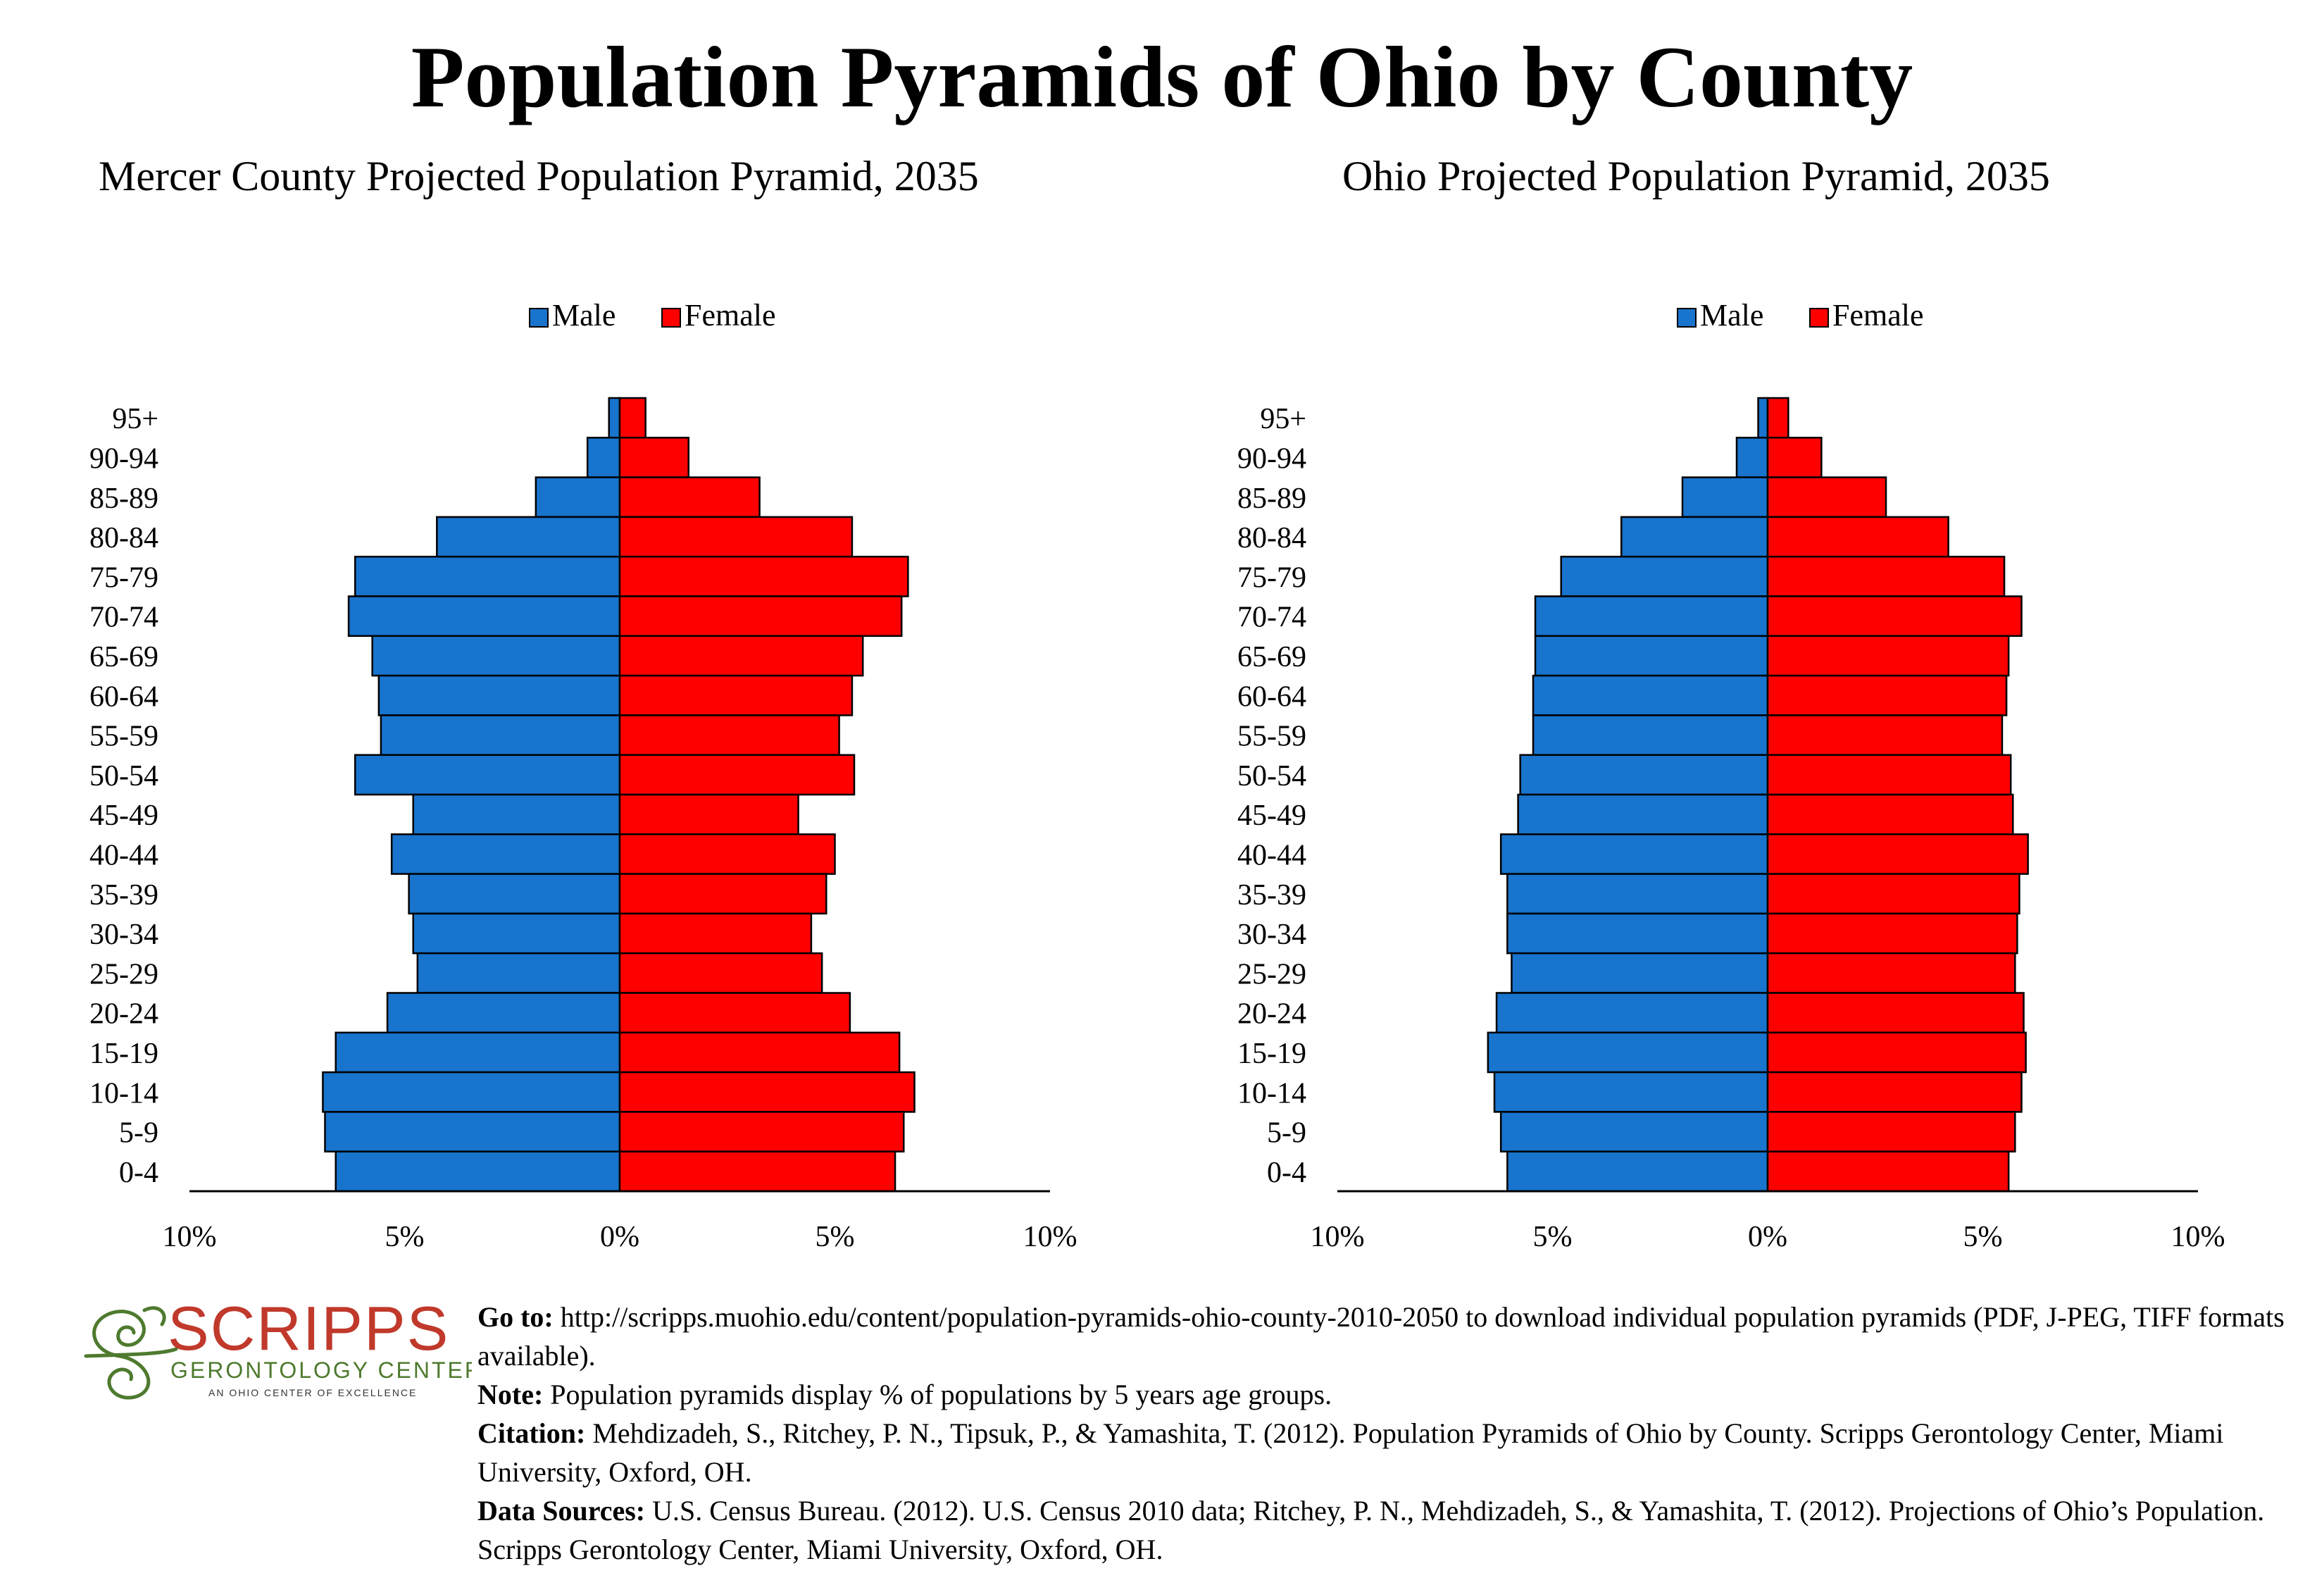  I want to click on age-label: 45-49, so click(1271, 816).